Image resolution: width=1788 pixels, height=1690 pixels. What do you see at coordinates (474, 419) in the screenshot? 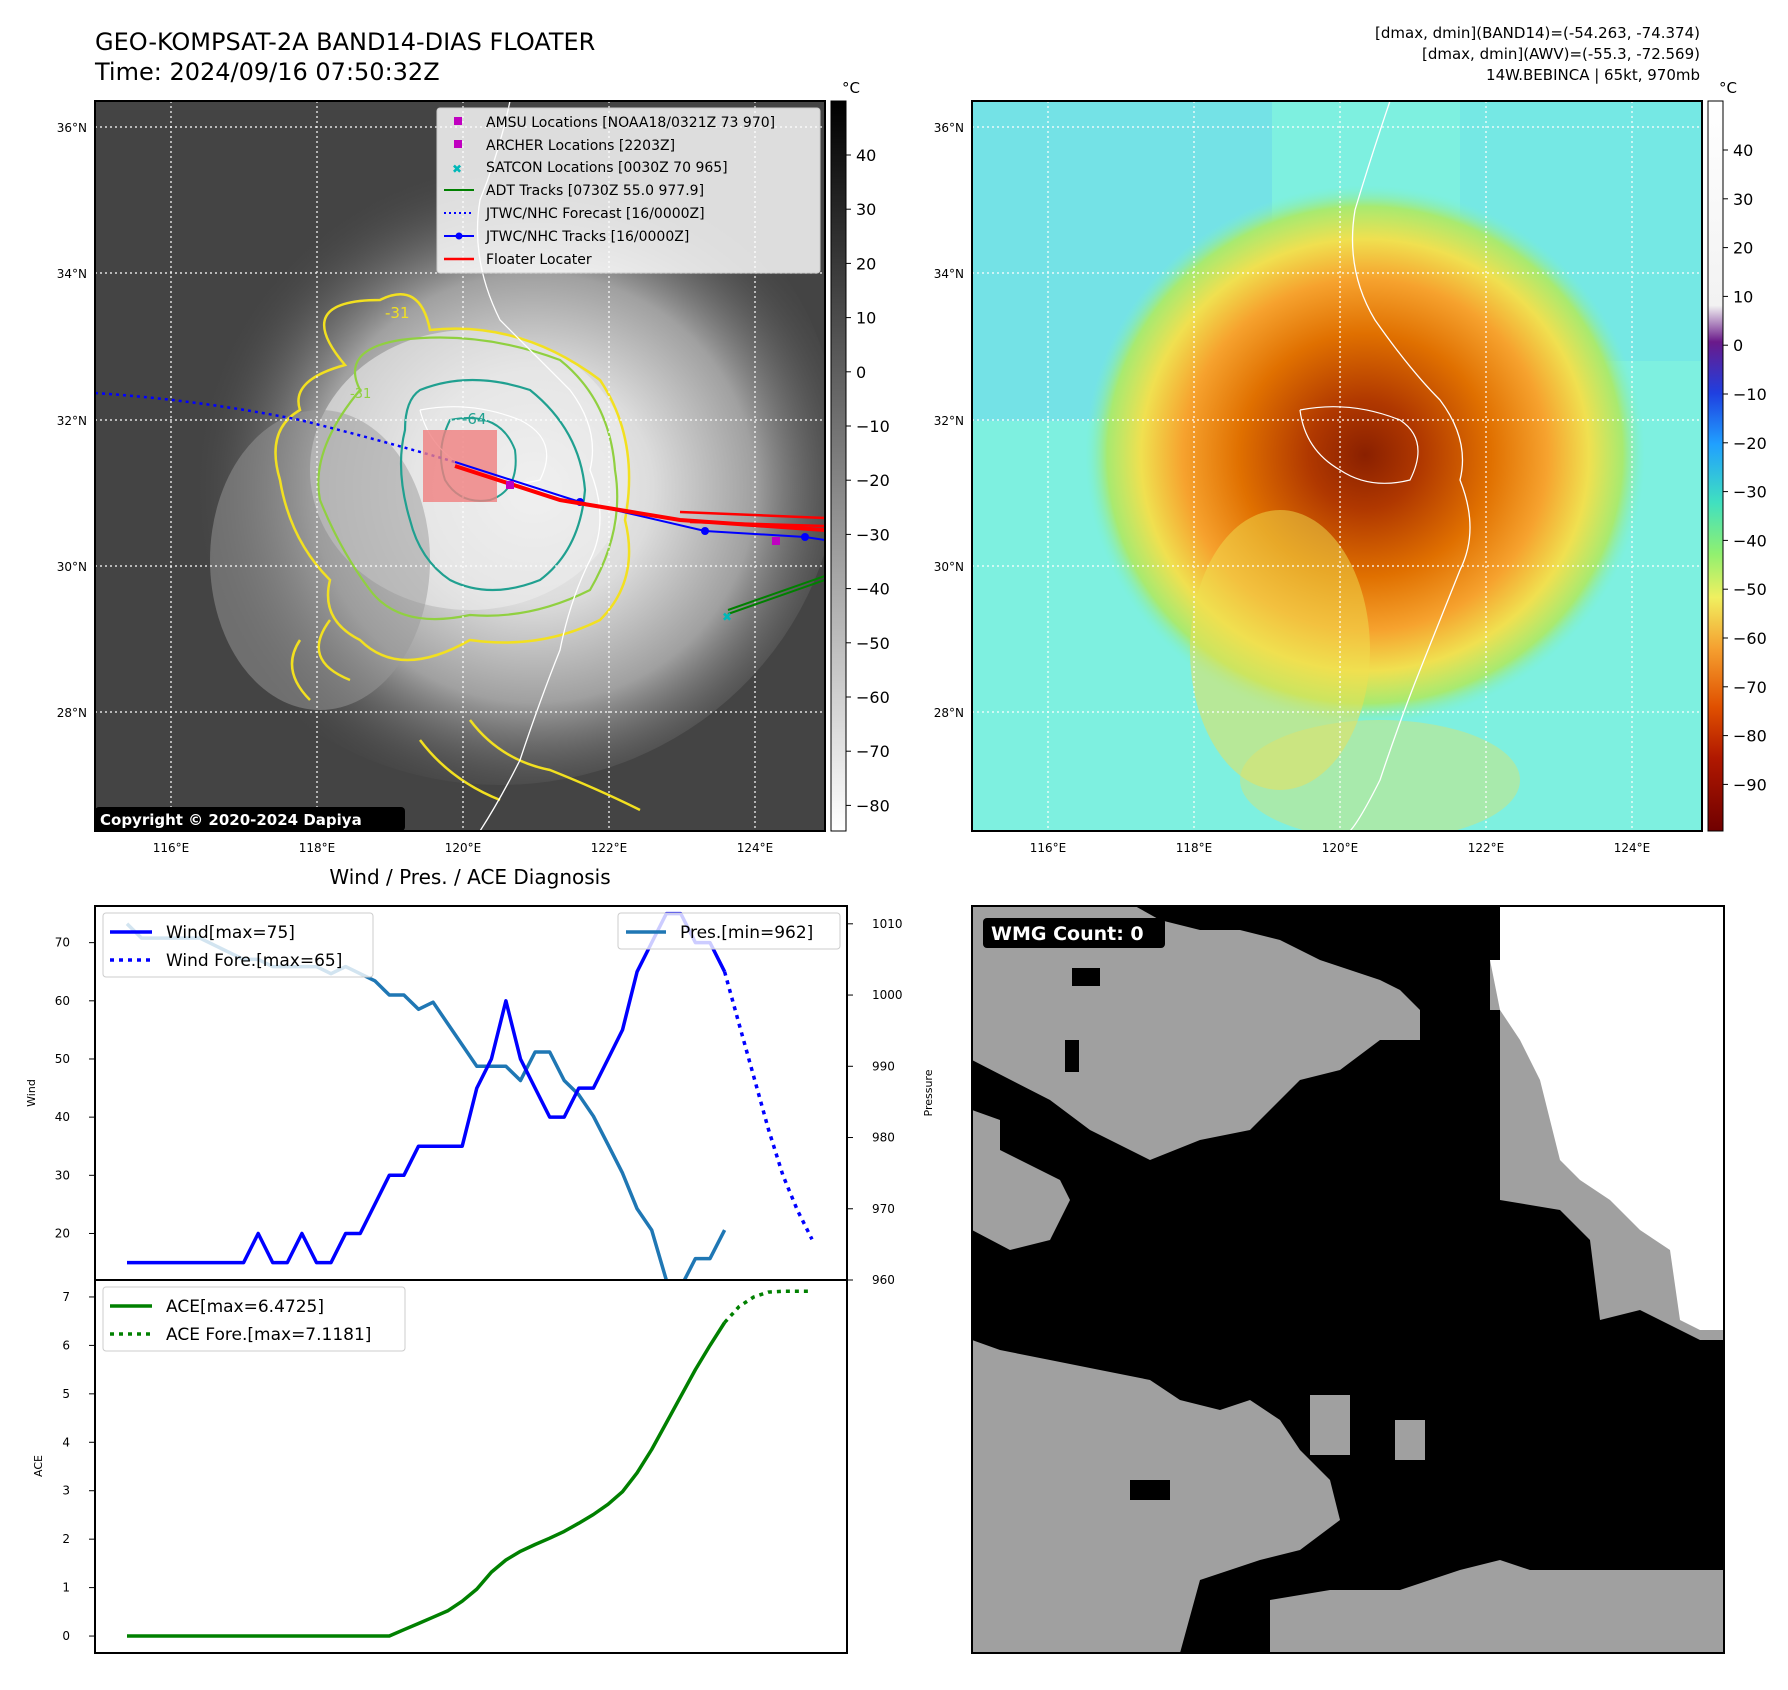
I see `contour-label: -64` at bounding box center [474, 419].